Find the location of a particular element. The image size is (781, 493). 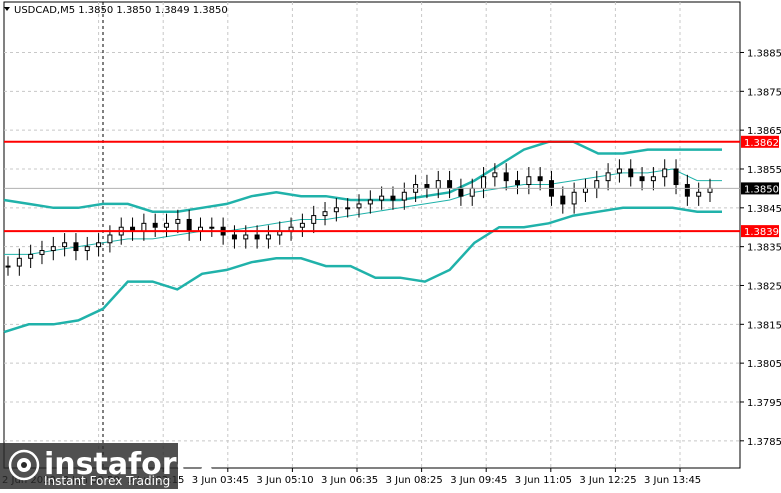

x-tick-label: 3 Jun 13:45 is located at coordinates (672, 480).